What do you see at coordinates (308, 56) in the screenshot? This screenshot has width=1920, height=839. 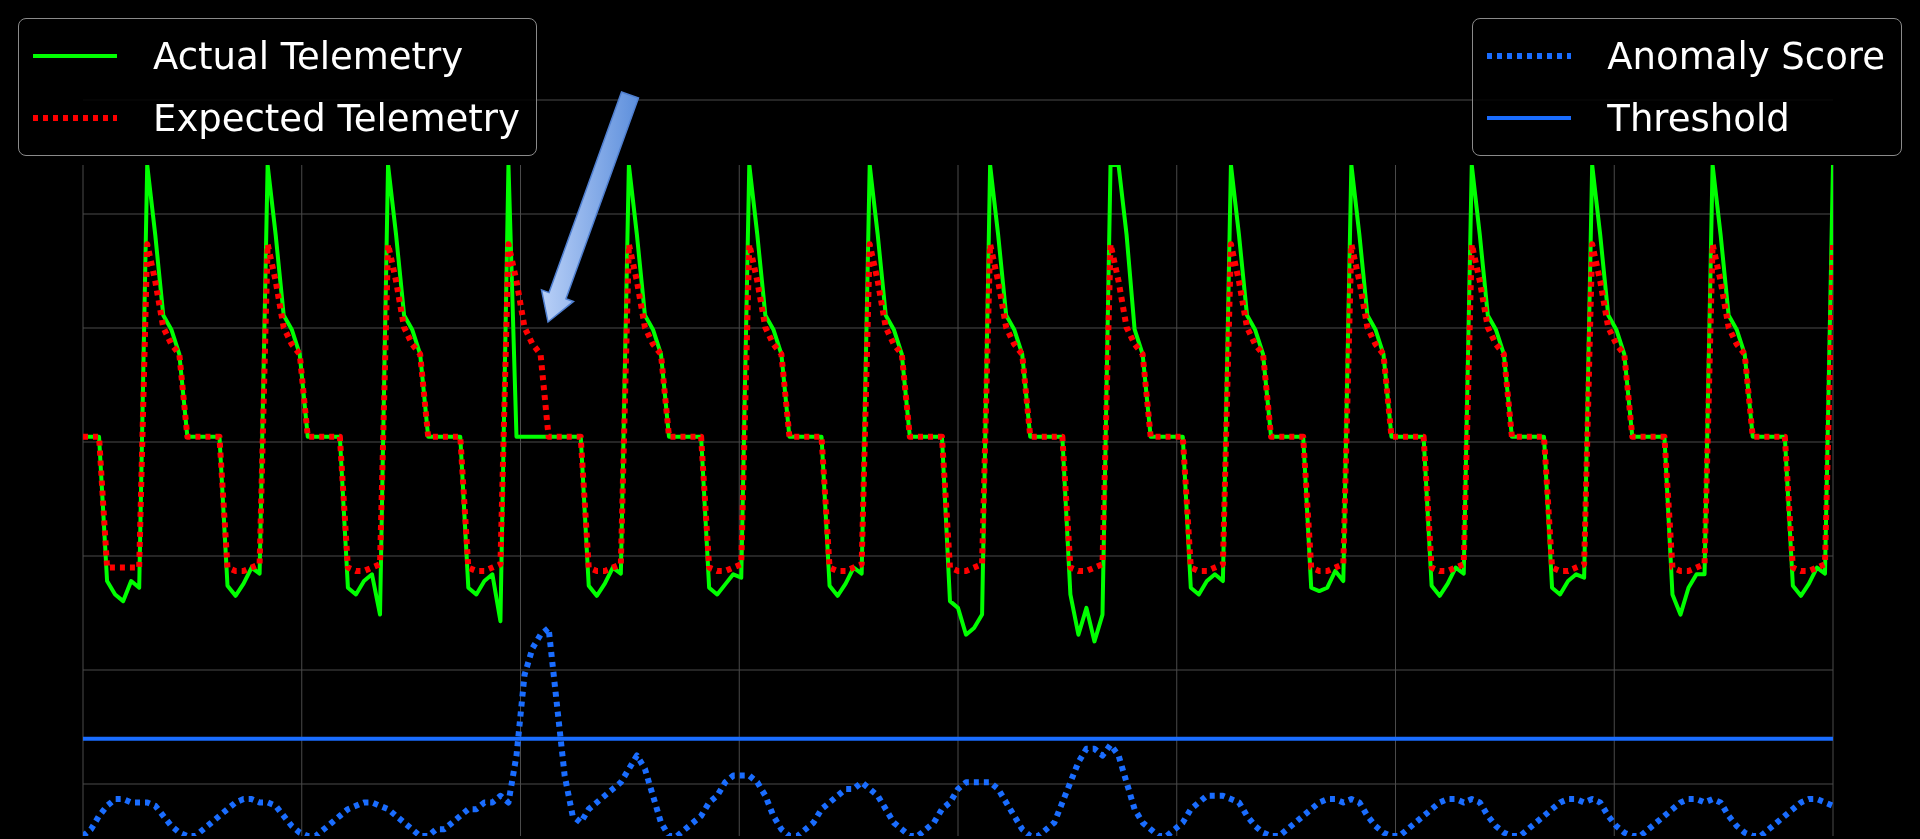 I see `legend-label: Actual Telemetry` at bounding box center [308, 56].